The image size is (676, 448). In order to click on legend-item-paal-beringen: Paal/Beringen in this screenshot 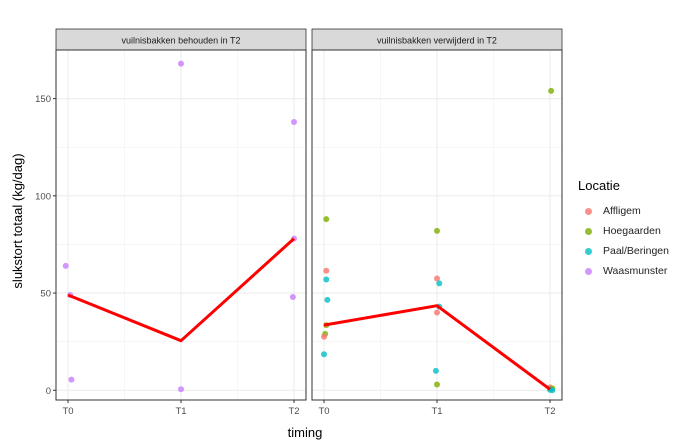, I will do `click(623, 251)`.